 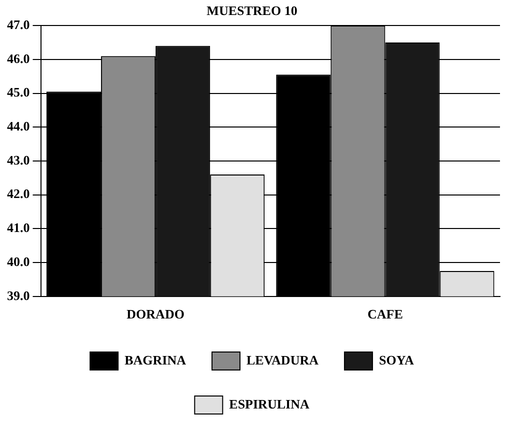 What do you see at coordinates (269, 404) in the screenshot?
I see `legend-label: ESPIRULINA` at bounding box center [269, 404].